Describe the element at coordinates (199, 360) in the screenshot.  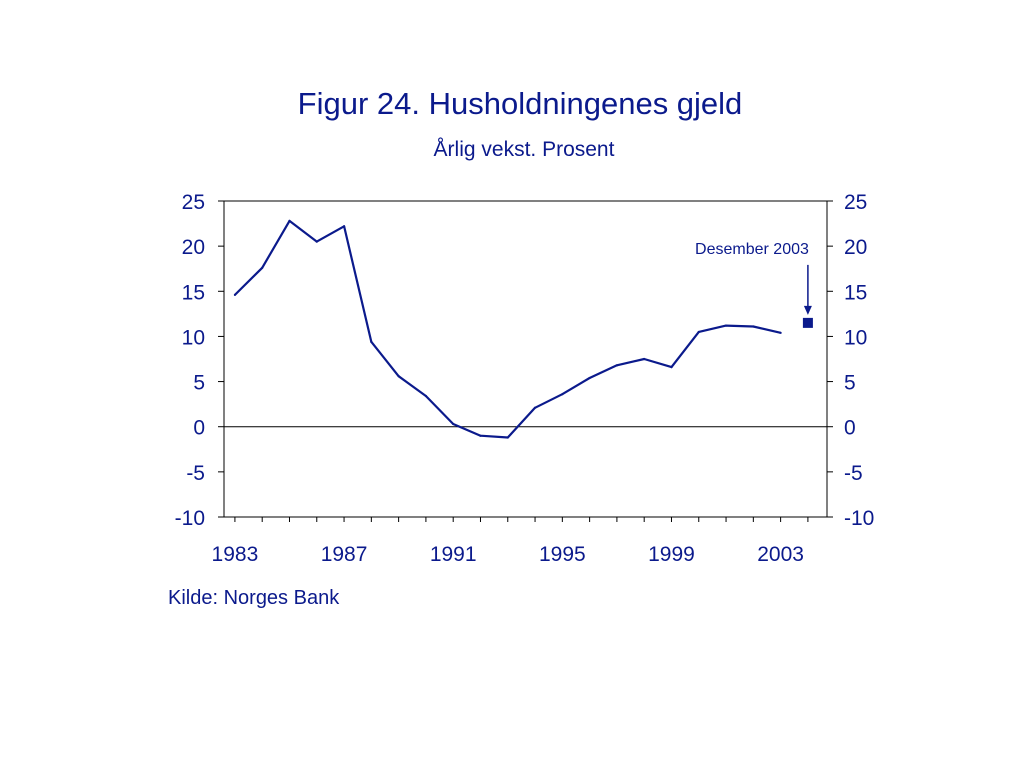
I see `y-axis-left: 25 20 15 10 5 0 -5 -10` at that location.